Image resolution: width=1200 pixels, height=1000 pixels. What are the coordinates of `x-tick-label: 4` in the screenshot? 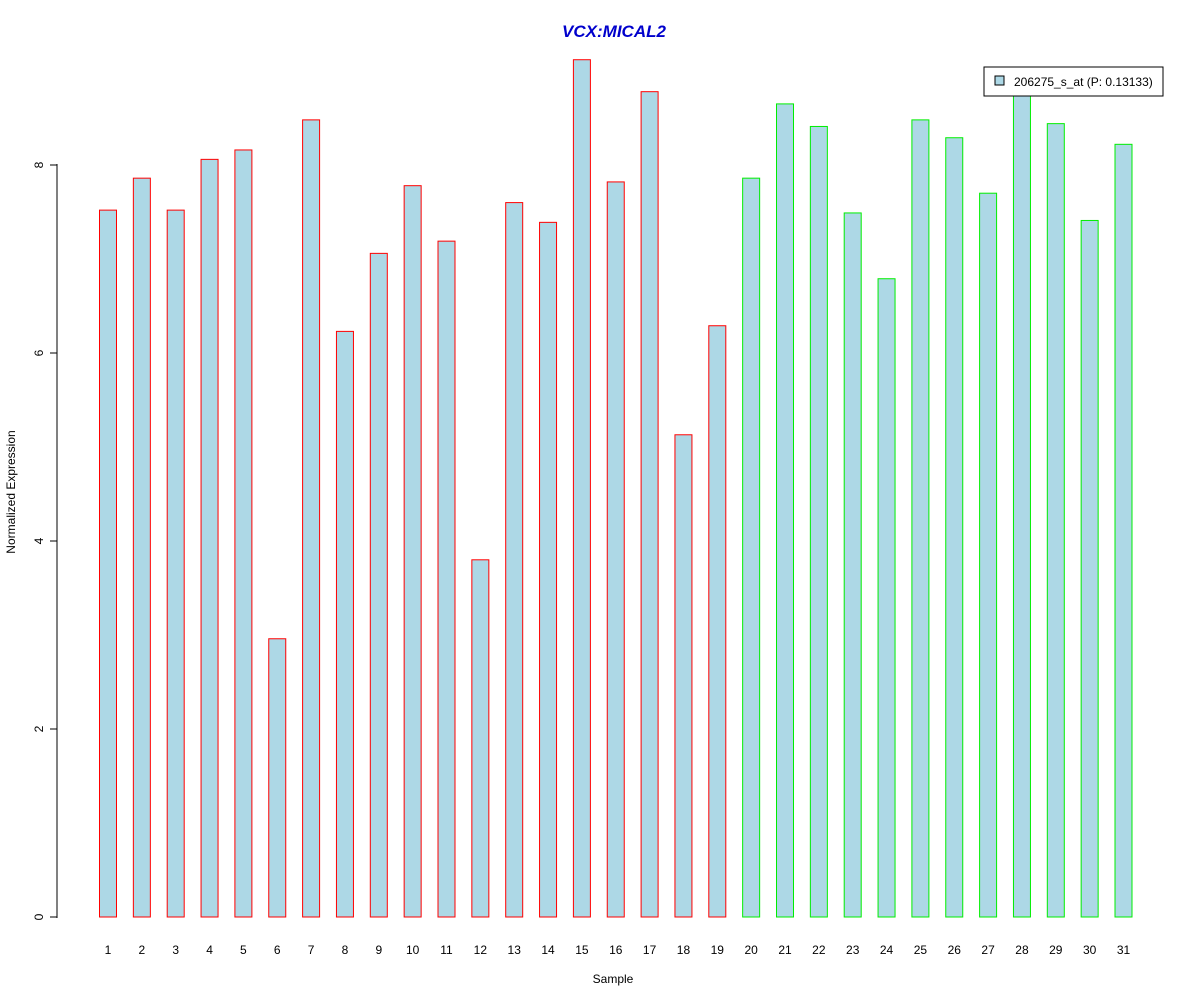 It's located at (209, 950).